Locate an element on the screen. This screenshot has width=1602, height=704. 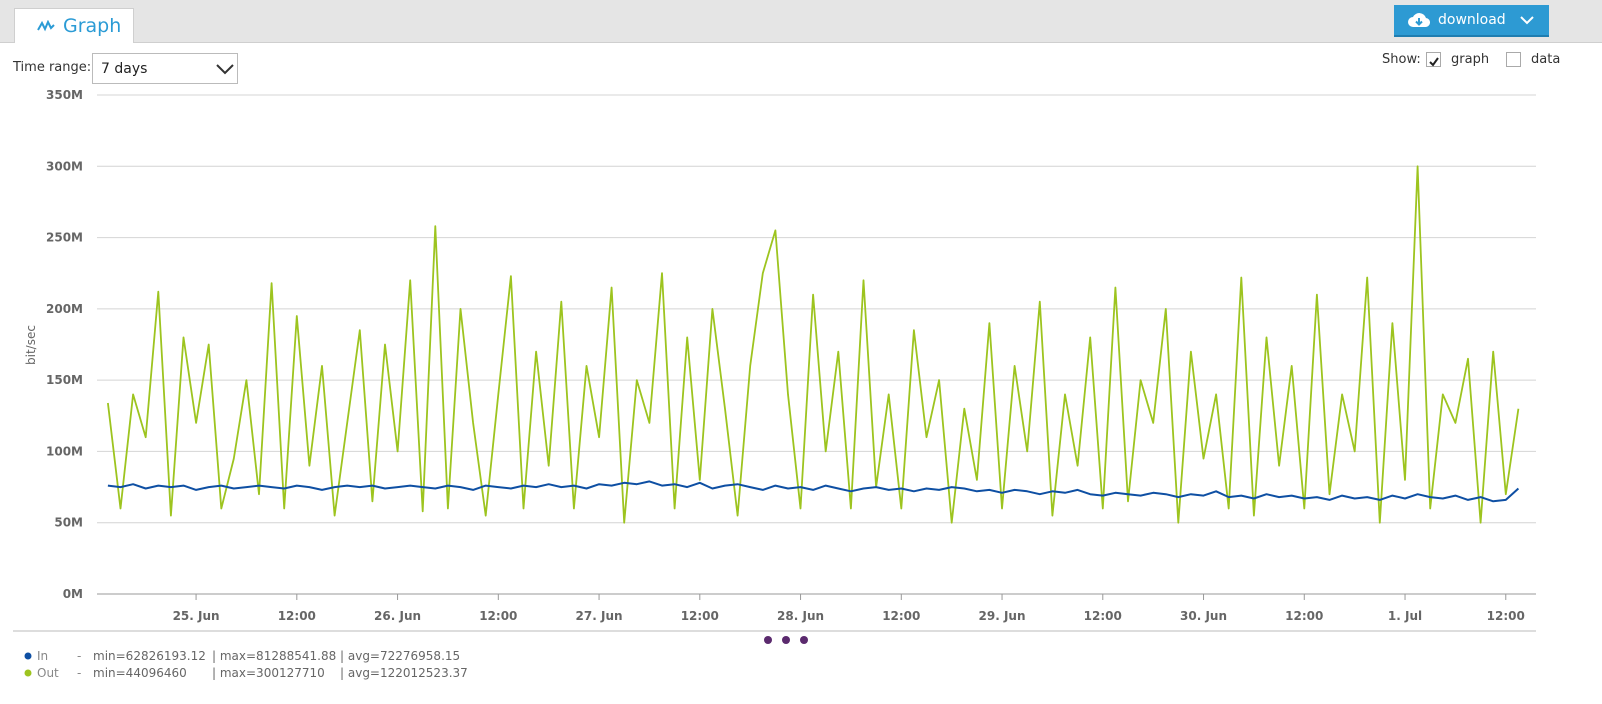
y-axis-label: bit/sec is located at coordinates (31, 345).